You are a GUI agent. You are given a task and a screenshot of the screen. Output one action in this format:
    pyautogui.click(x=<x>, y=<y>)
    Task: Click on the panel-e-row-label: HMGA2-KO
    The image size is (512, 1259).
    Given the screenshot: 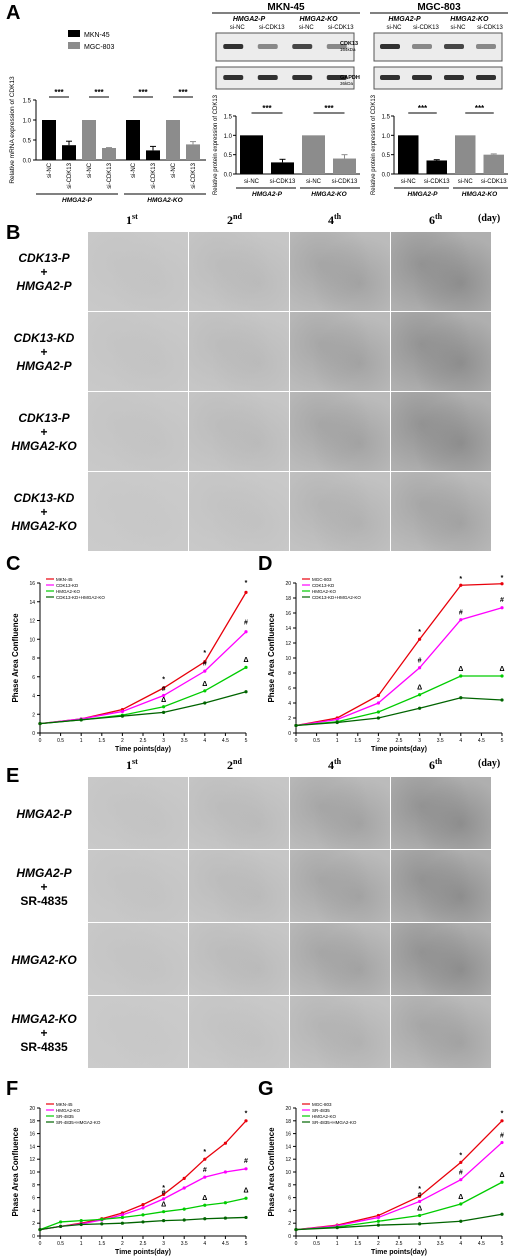 What is the action you would take?
    pyautogui.click(x=44, y=959)
    